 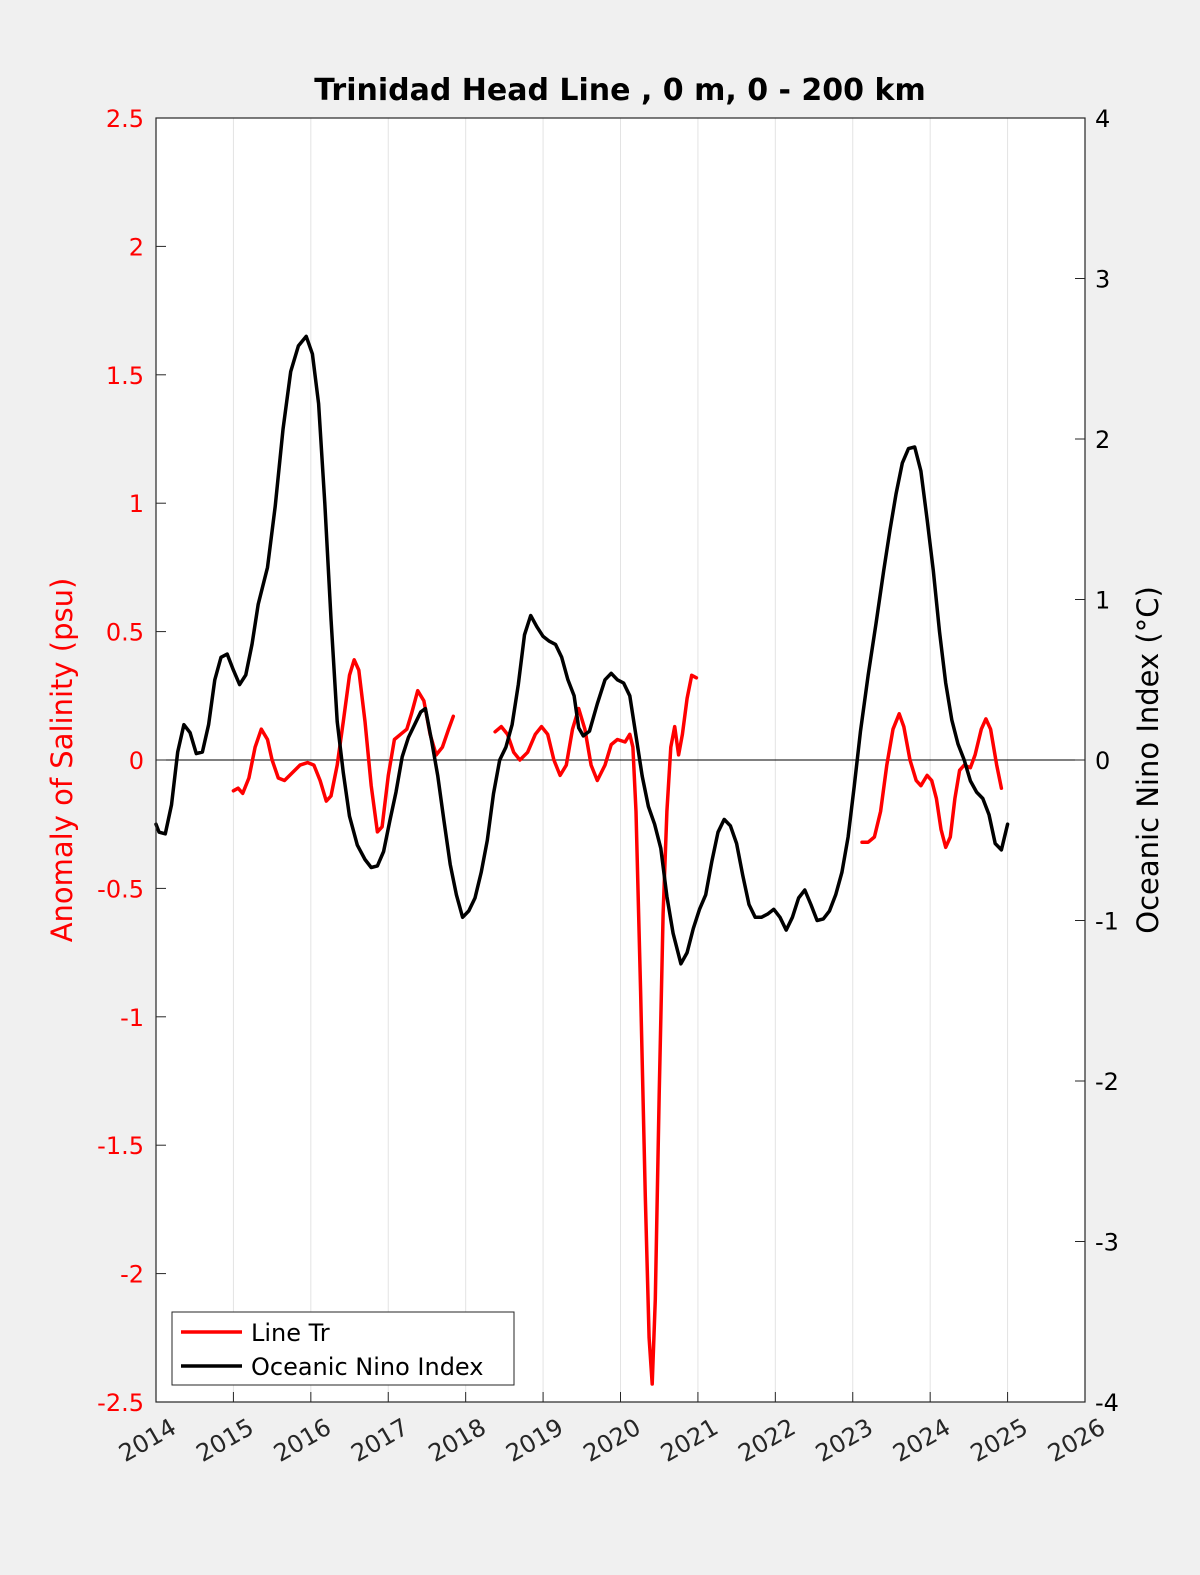 I want to click on y-right-tick-label: 0, so click(x=1102, y=761).